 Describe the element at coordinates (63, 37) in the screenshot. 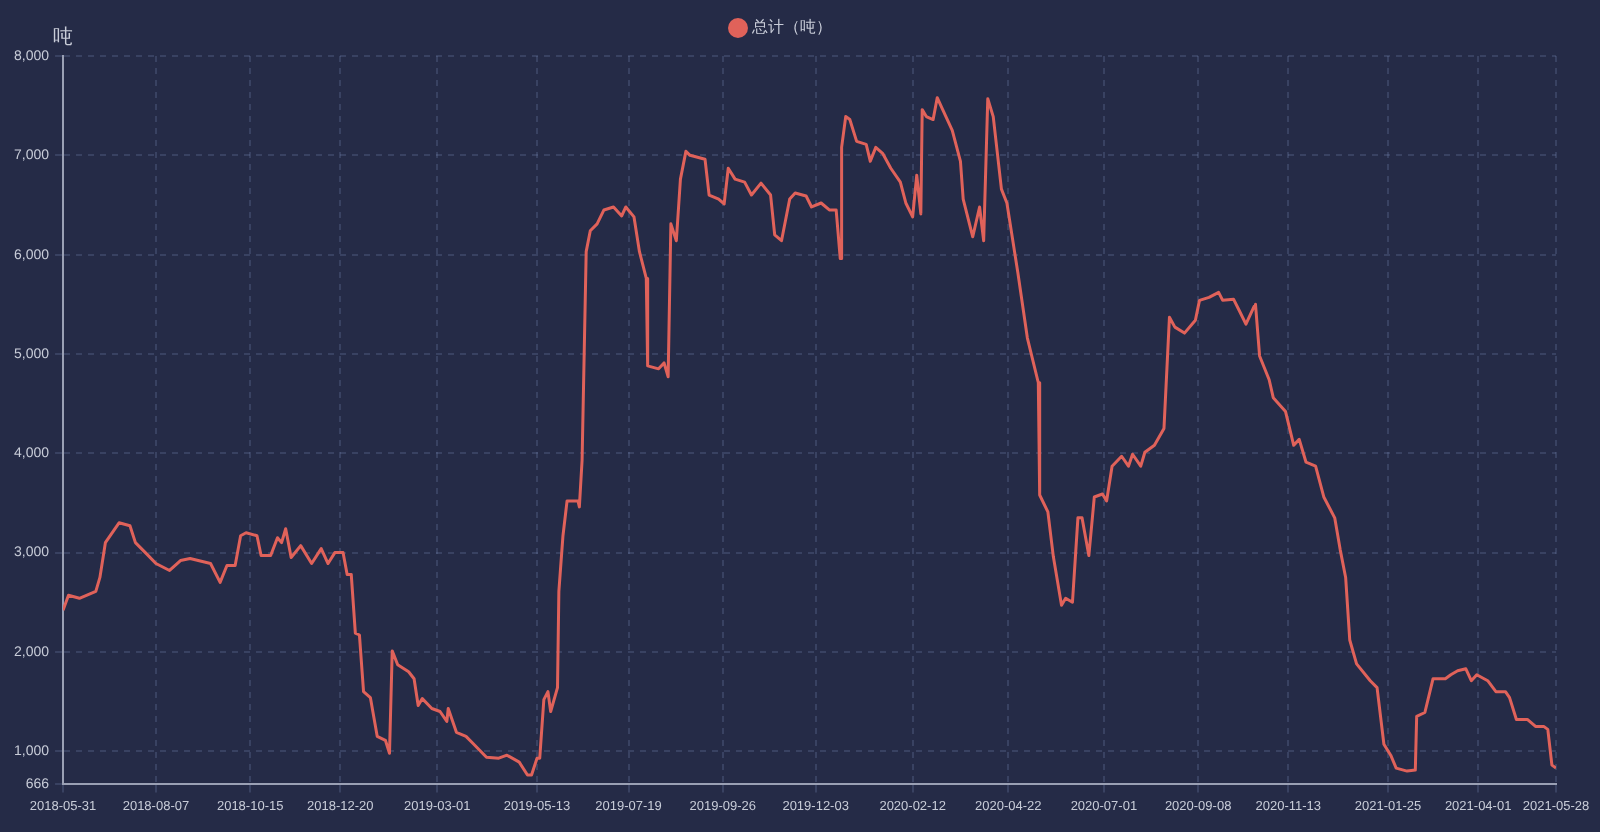

I see `y-axis-title: 吨` at that location.